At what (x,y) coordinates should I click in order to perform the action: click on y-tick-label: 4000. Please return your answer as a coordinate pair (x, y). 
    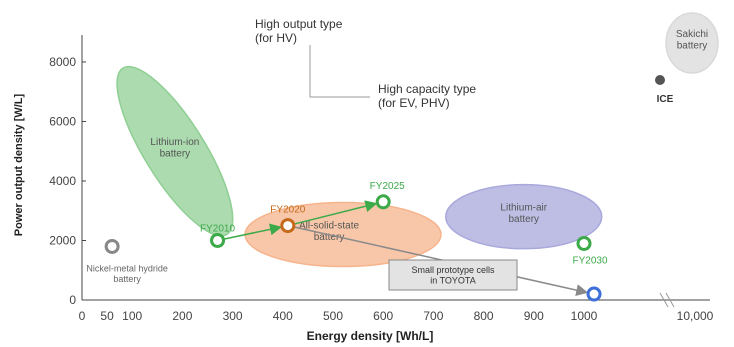
    Looking at the image, I should click on (62, 181).